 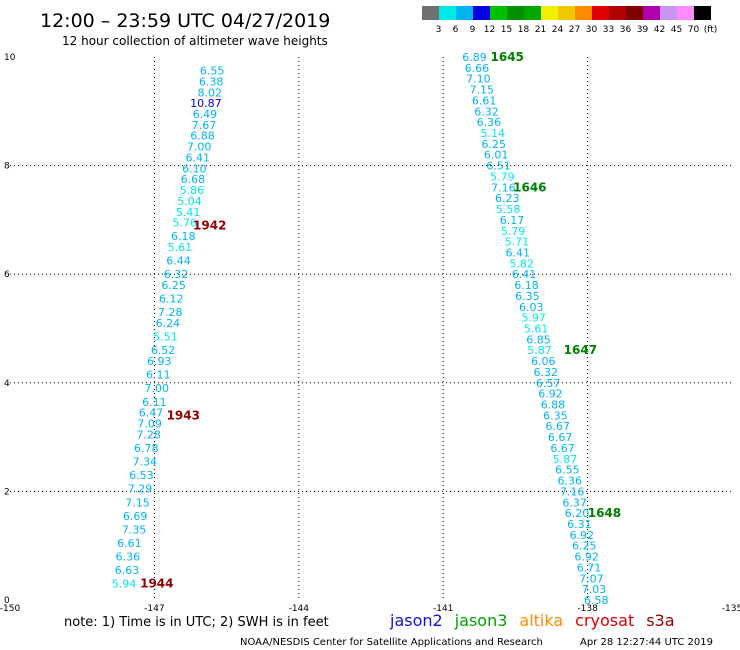 What do you see at coordinates (127, 570) in the screenshot?
I see `wave-height-value: 6.63` at bounding box center [127, 570].